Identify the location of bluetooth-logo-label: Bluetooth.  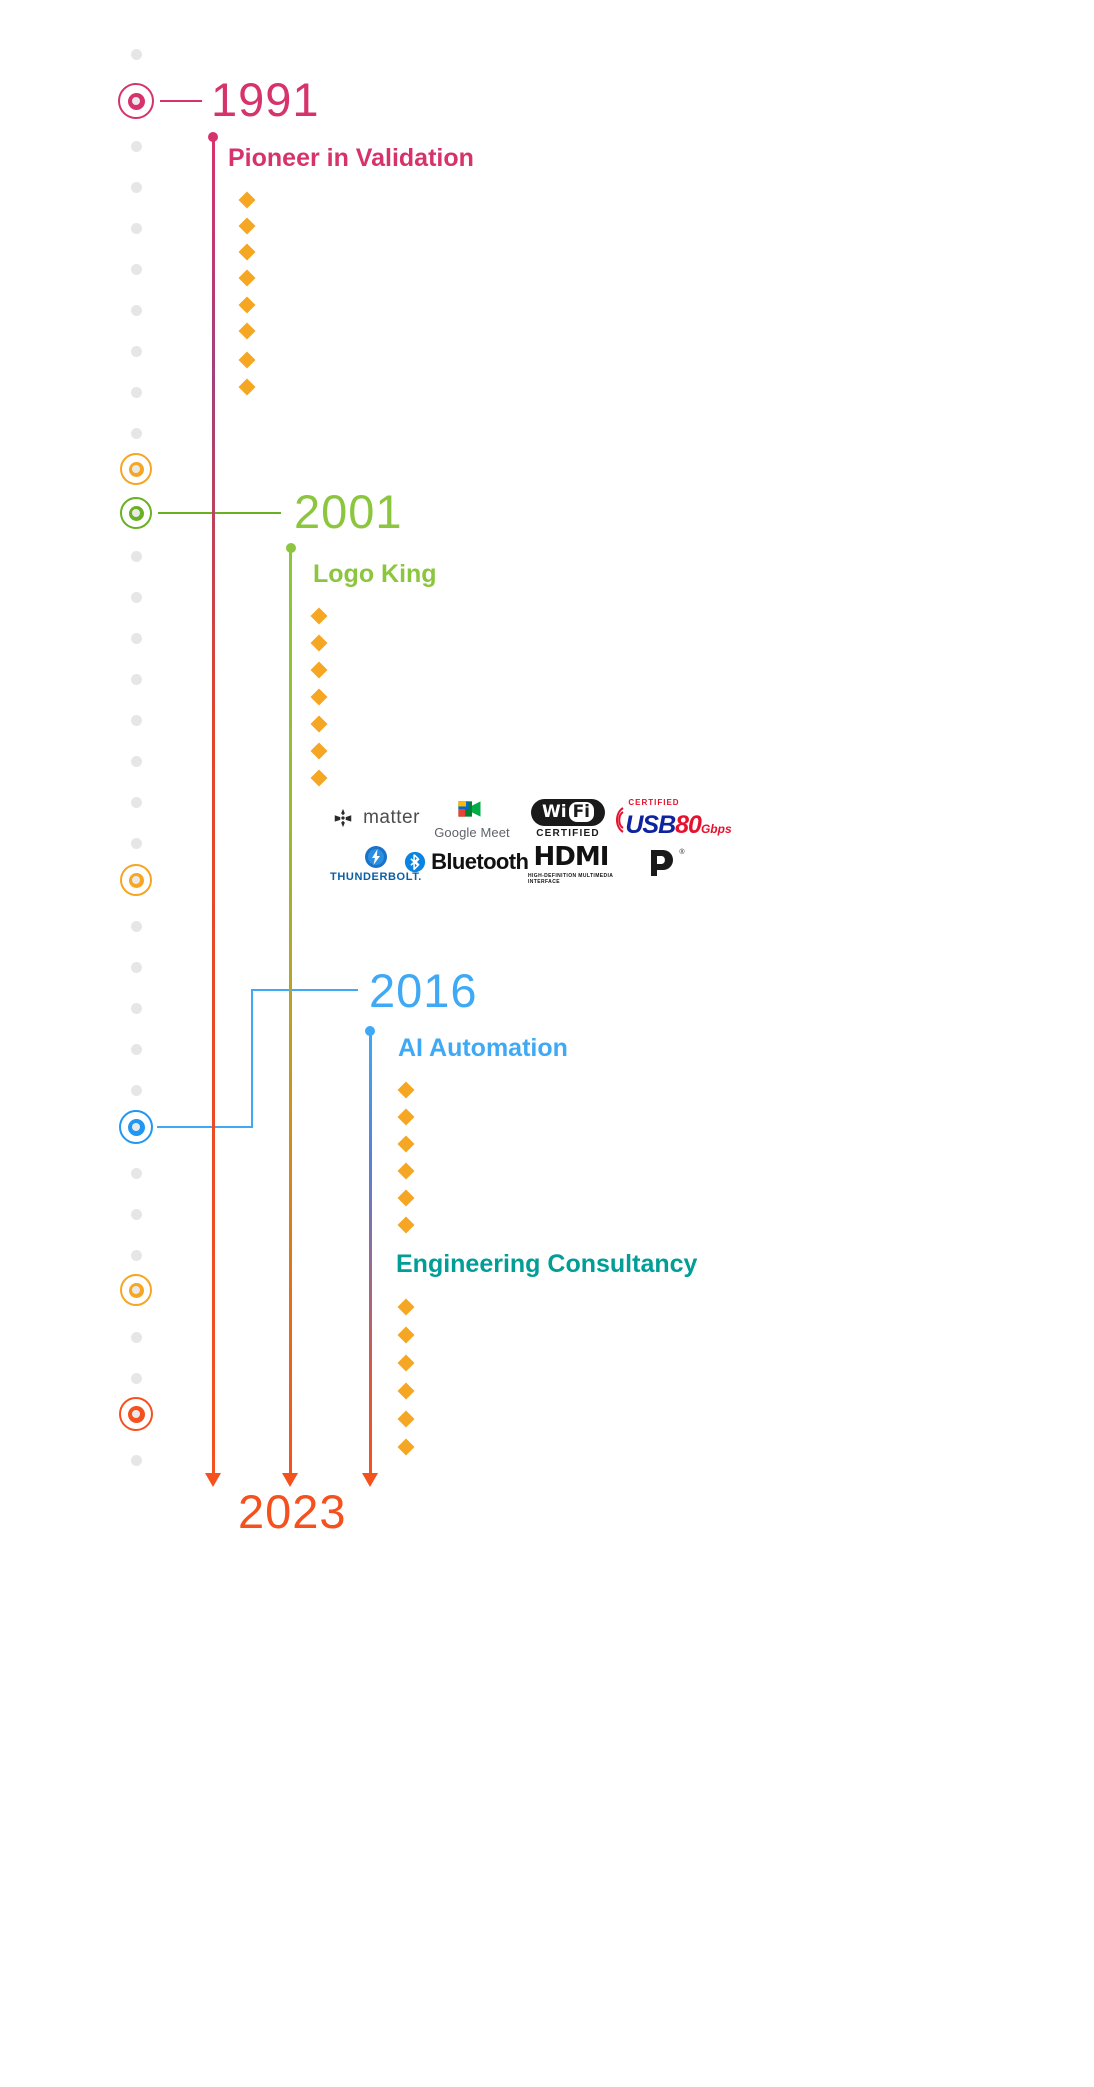
(480, 861).